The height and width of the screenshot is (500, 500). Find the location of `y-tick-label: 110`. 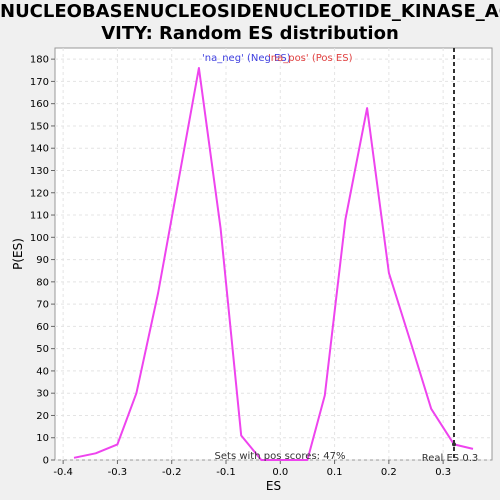

y-tick-label: 110 is located at coordinates (39, 216).